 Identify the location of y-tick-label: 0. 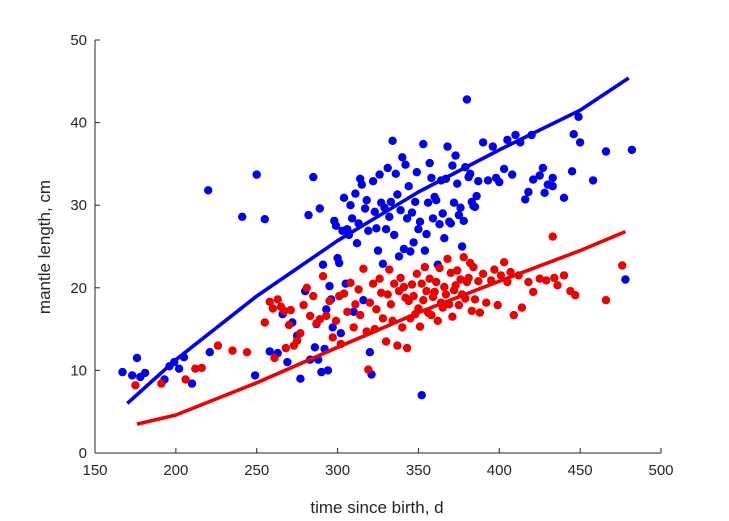
(83, 453).